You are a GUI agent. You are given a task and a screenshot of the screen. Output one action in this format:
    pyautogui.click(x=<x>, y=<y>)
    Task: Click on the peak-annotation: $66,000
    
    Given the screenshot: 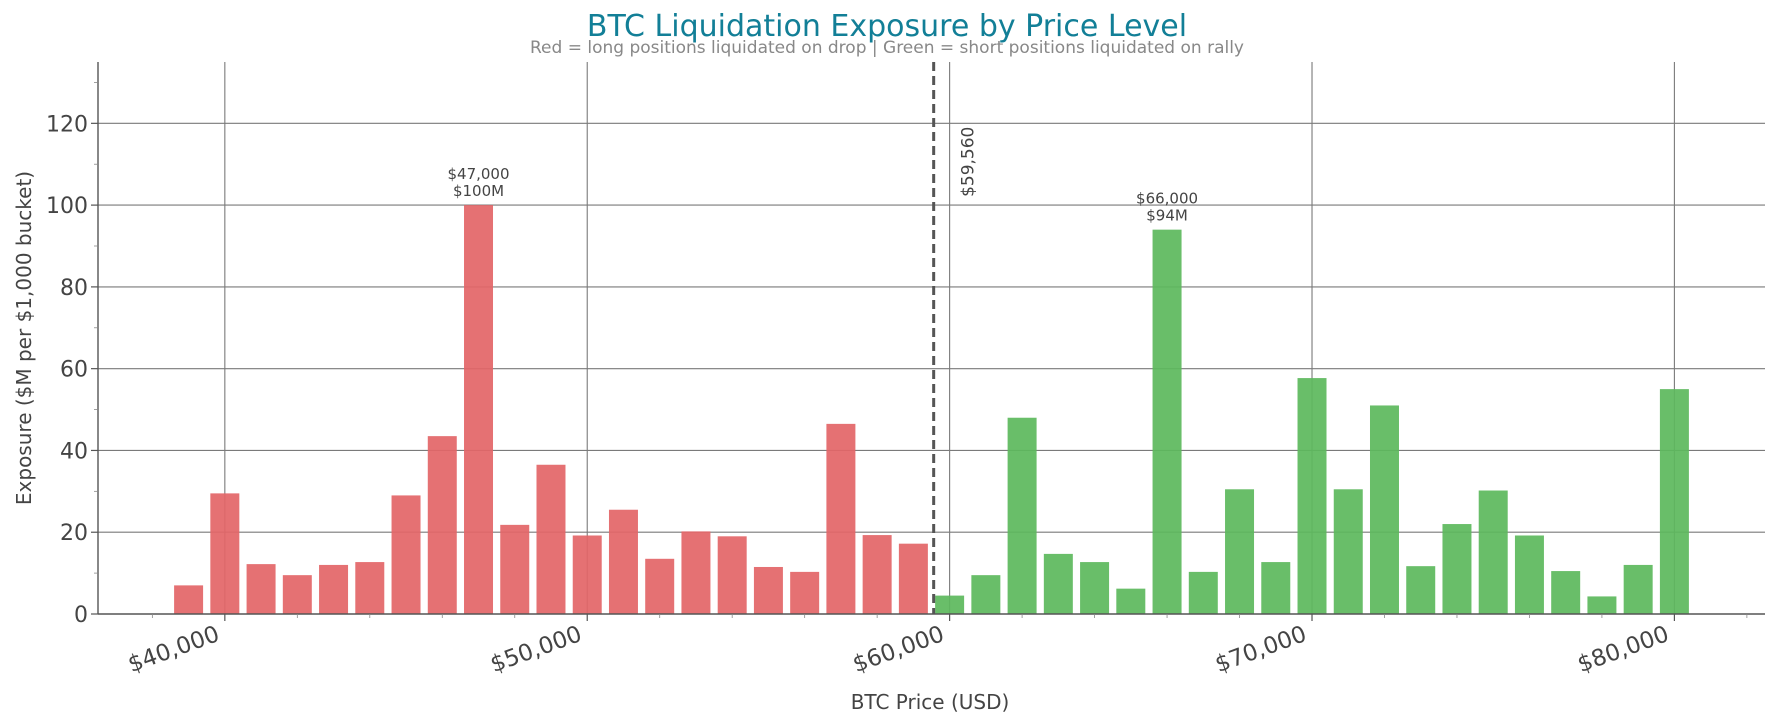 What is the action you would take?
    pyautogui.click(x=1167, y=199)
    